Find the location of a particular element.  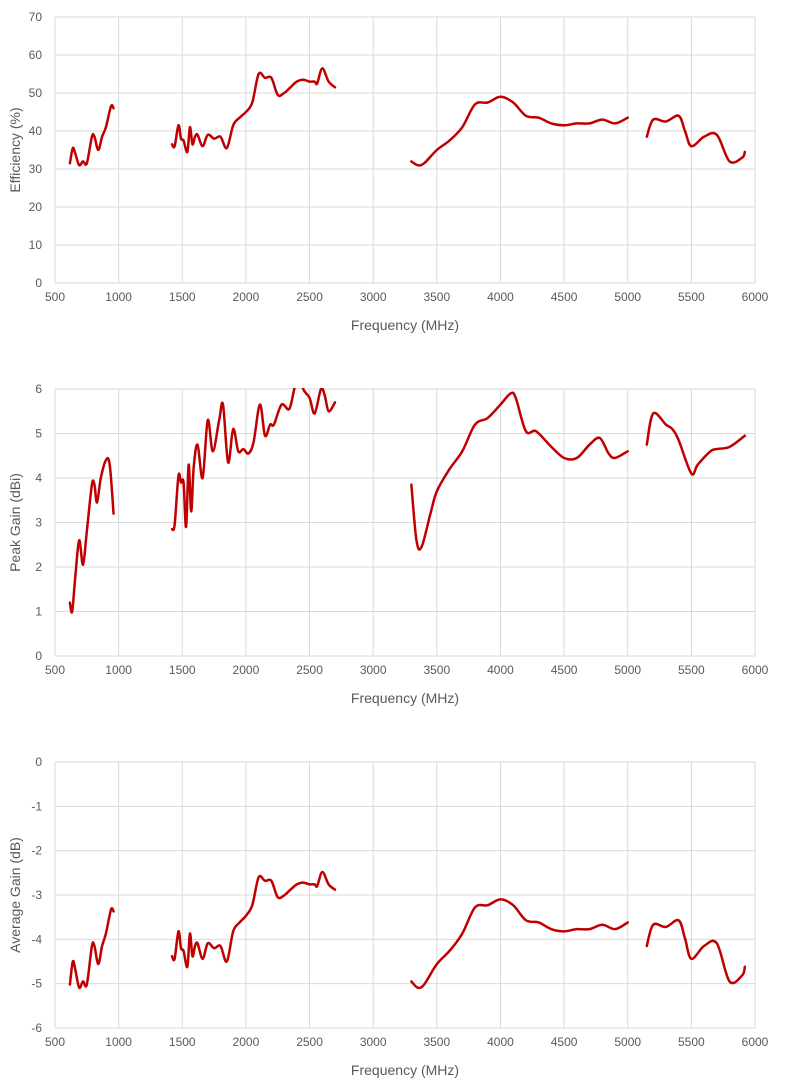

y-tick-label: 70 is located at coordinates (36, 17).